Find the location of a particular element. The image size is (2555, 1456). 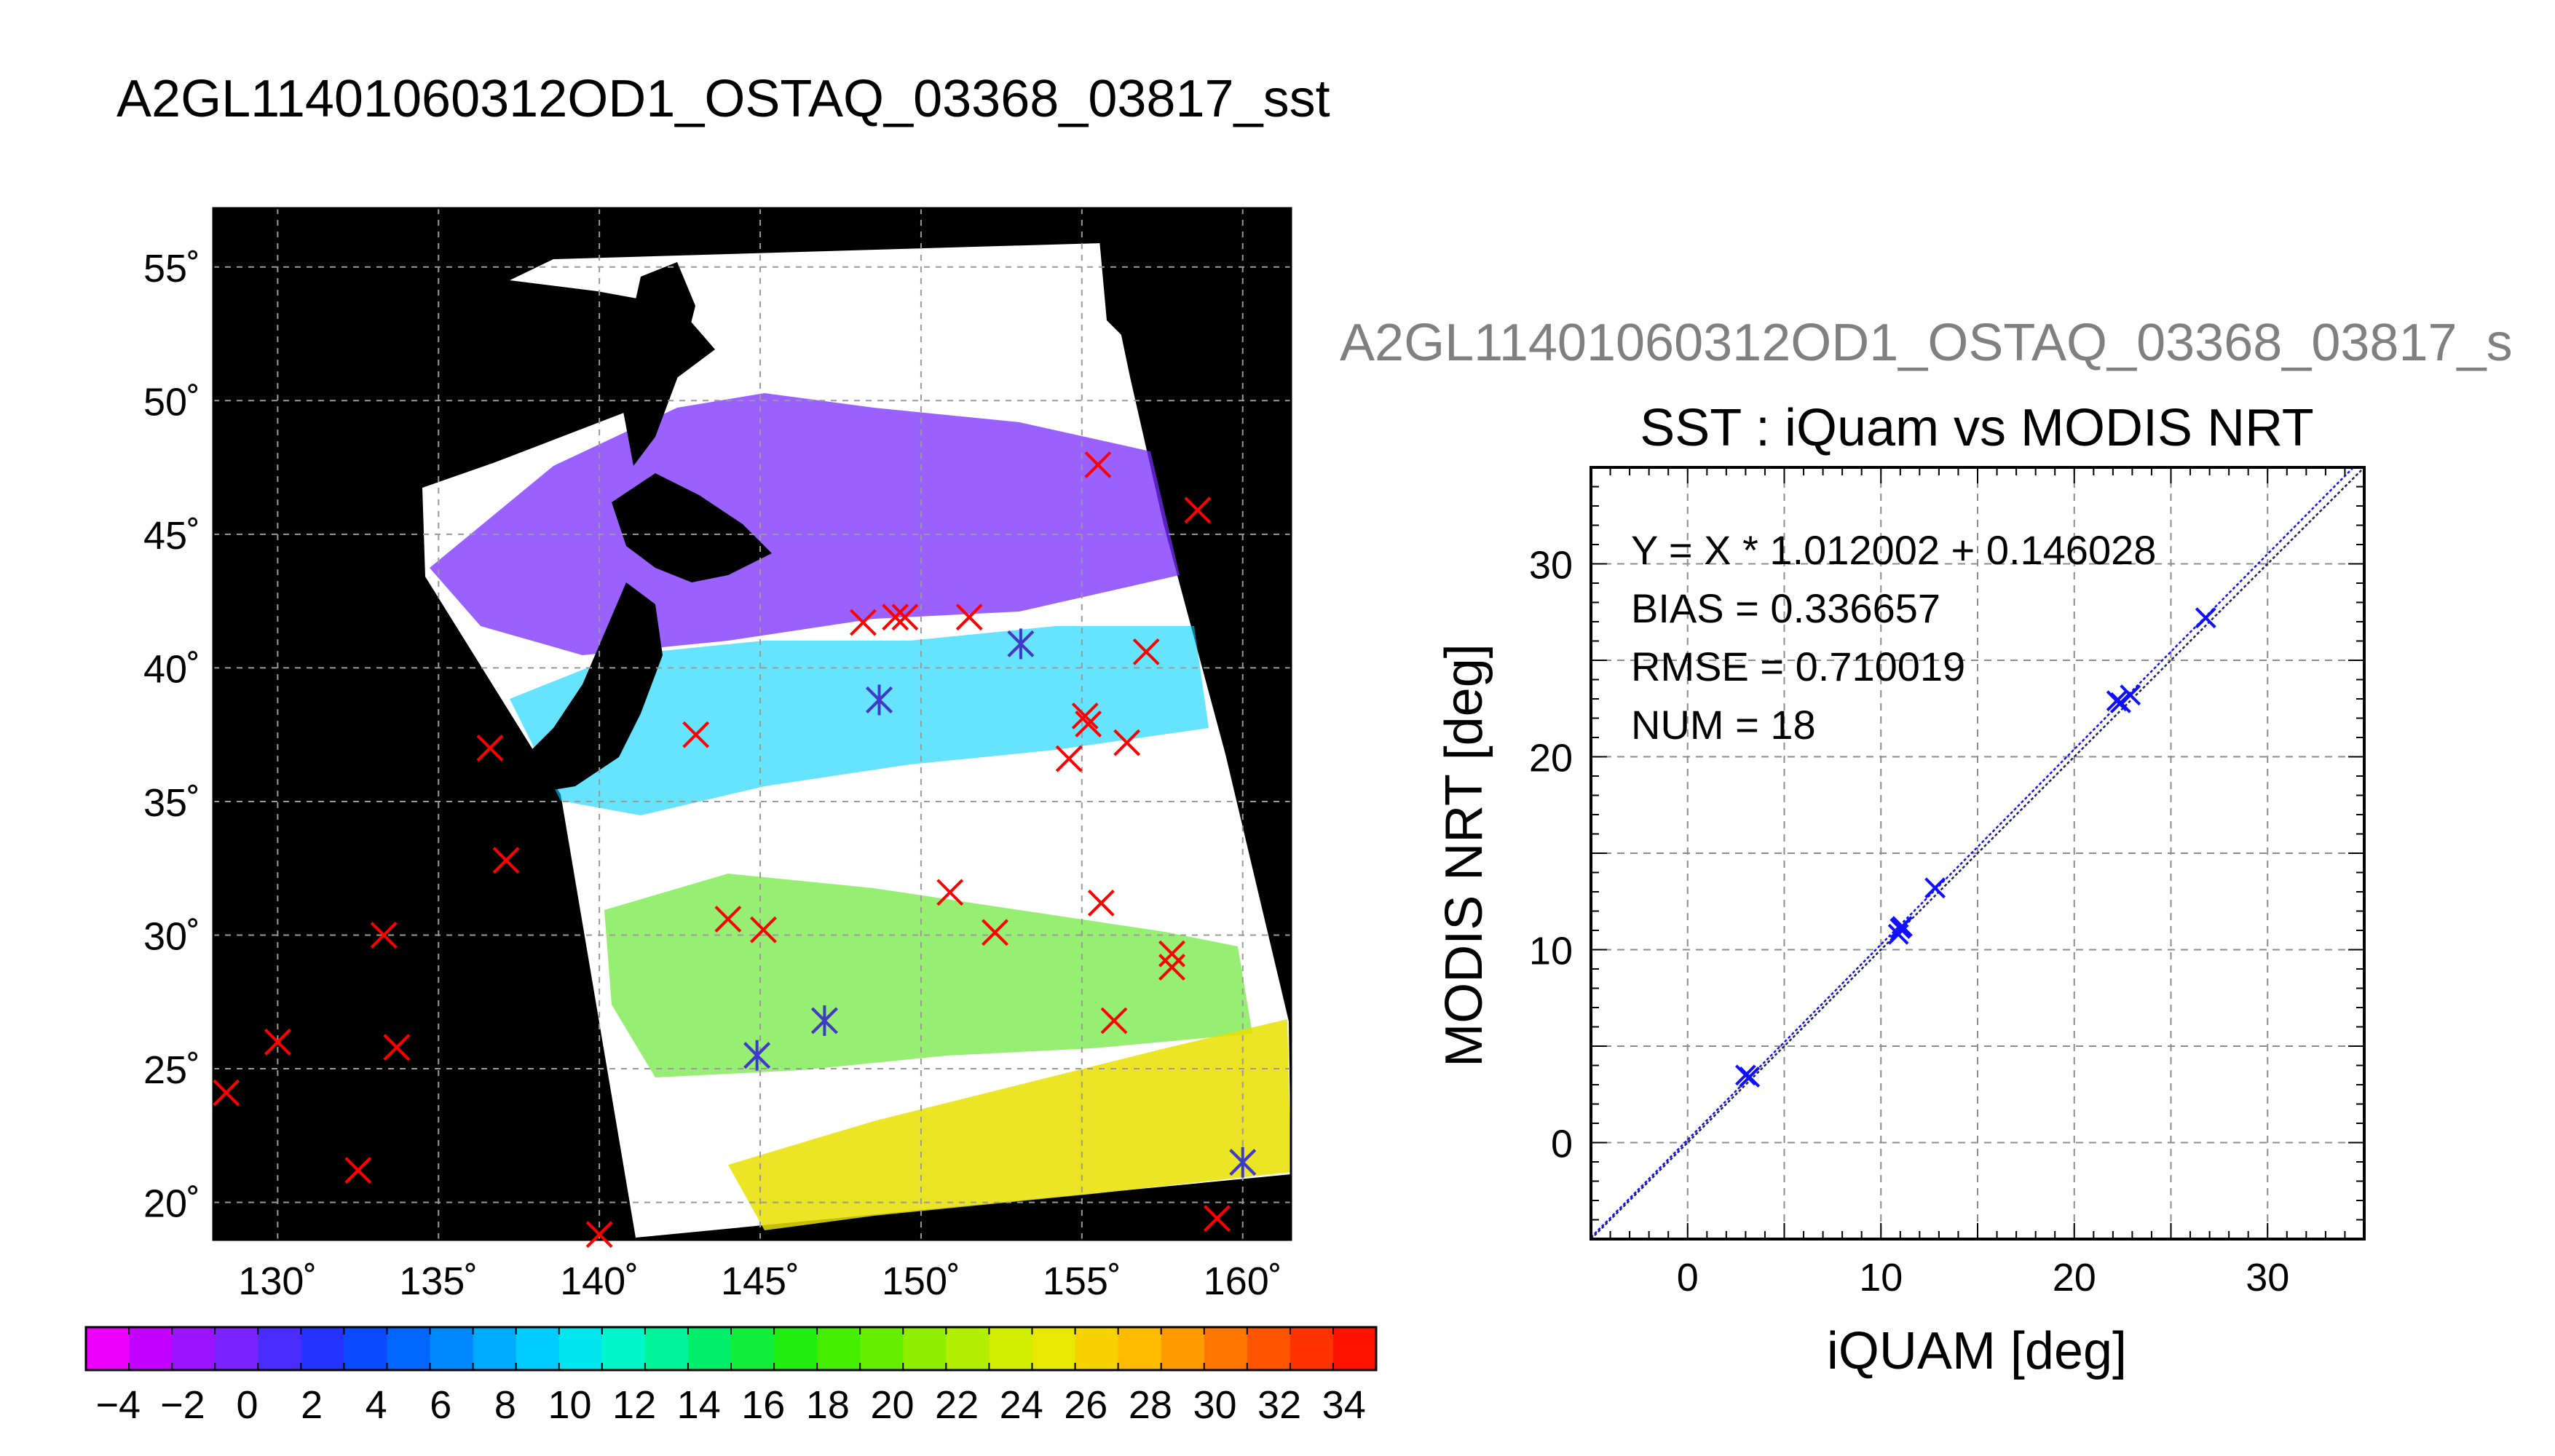

swath-temperate-band is located at coordinates (859, 720).